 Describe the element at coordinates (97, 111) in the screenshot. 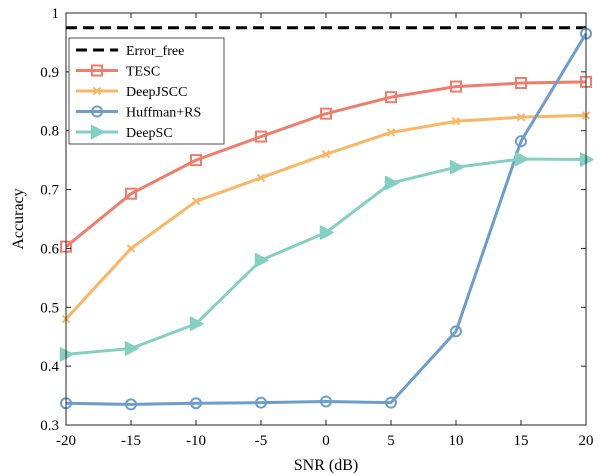

I see `legend-marker-huffman-rs` at that location.